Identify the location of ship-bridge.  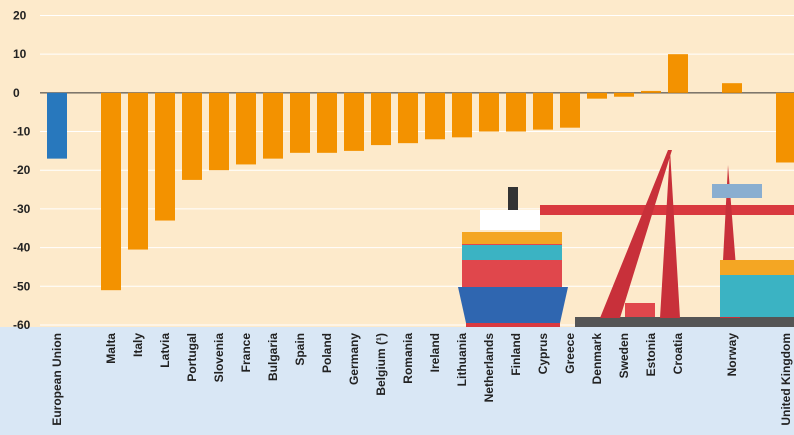
(510, 220).